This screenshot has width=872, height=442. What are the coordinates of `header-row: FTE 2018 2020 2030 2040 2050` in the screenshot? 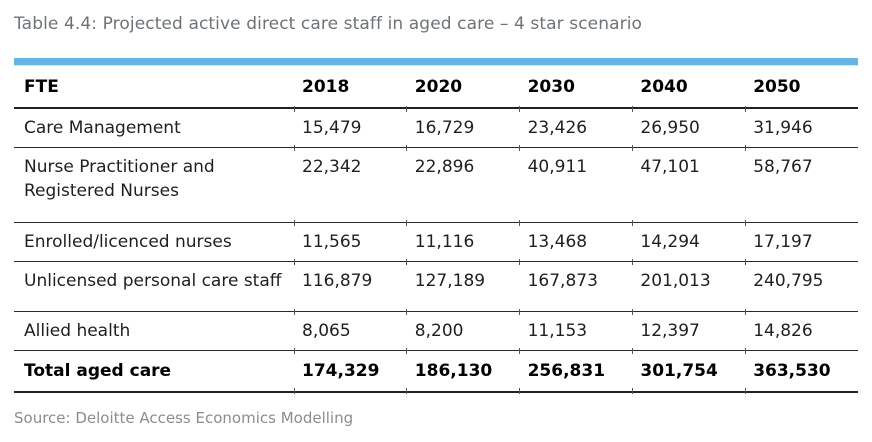 It's located at (436, 88).